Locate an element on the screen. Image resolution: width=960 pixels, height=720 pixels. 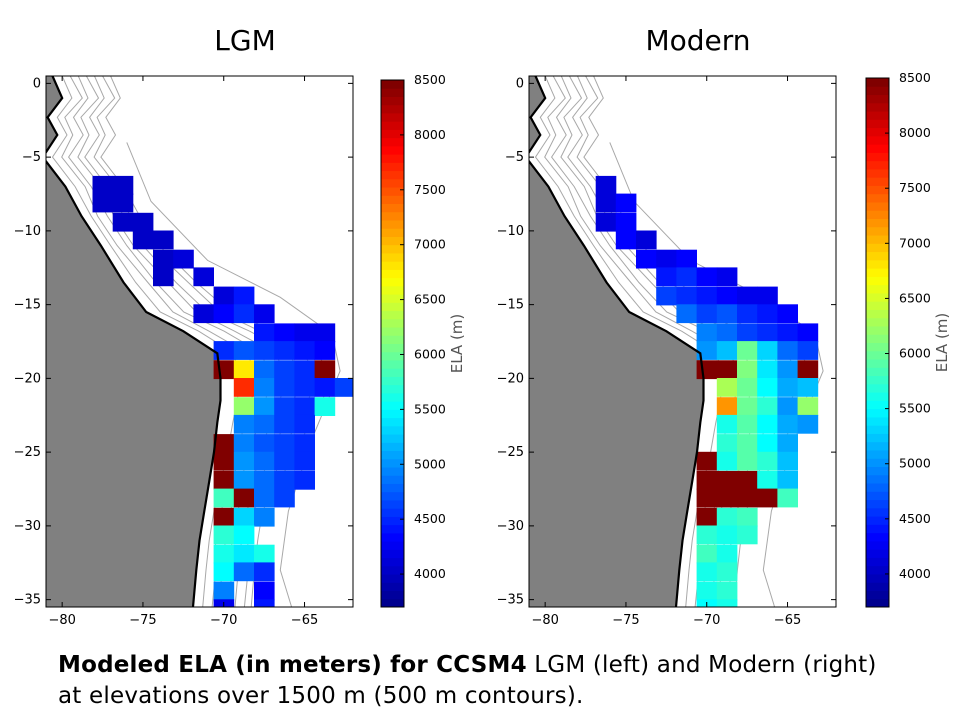
colorbar-frame is located at coordinates (392, 343).